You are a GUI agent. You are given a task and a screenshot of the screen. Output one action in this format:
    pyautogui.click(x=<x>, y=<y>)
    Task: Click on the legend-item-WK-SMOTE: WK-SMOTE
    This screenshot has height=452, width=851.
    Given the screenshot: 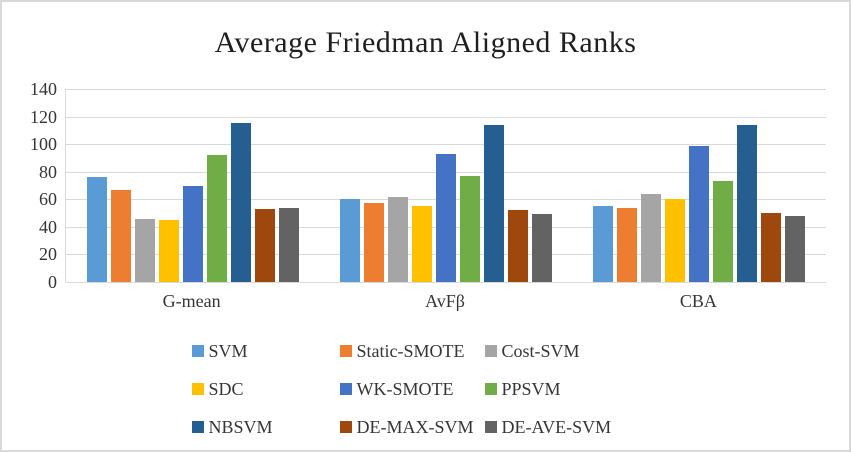 What is the action you would take?
    pyautogui.click(x=412, y=389)
    